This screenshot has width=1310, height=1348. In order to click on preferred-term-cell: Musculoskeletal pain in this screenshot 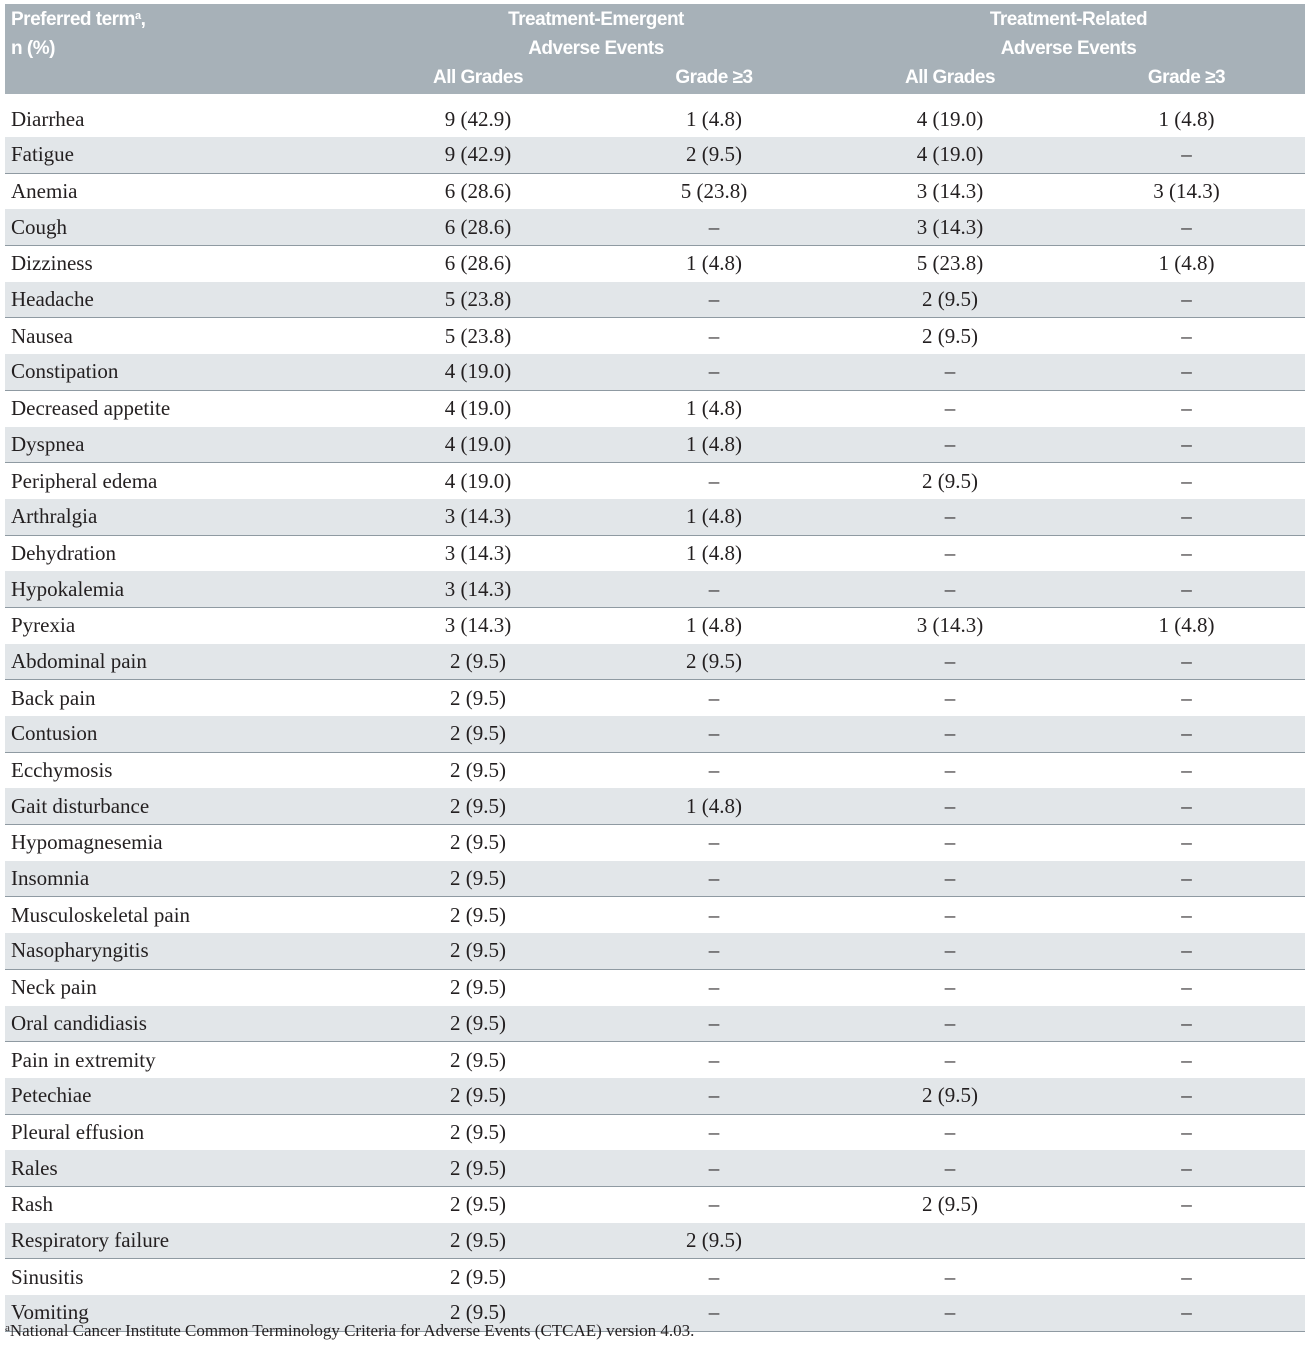, I will do `click(182, 915)`.